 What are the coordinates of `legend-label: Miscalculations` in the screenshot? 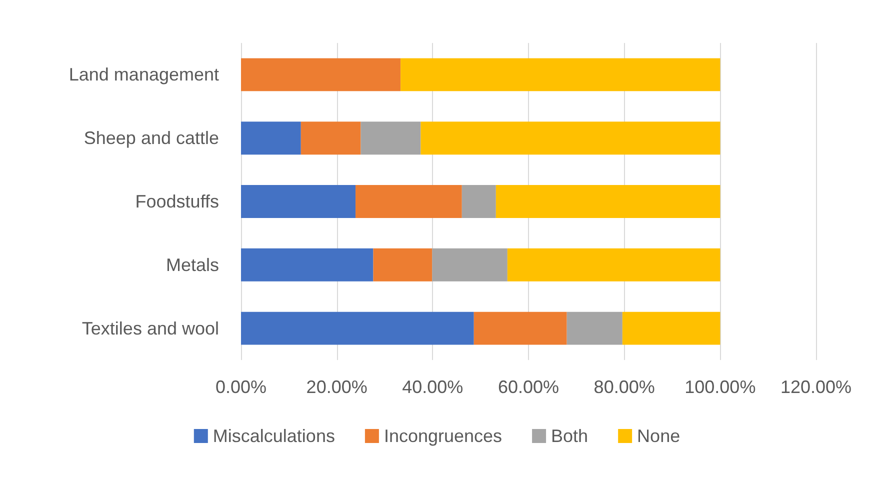 It's located at (273, 436).